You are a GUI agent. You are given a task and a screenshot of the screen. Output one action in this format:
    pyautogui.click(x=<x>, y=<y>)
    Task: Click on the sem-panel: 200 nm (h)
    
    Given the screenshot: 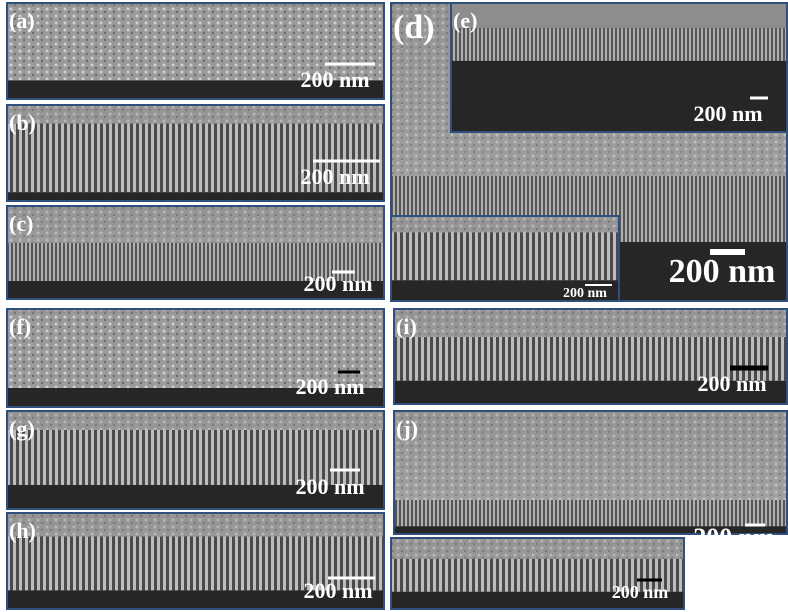 What is the action you would take?
    pyautogui.click(x=195, y=561)
    